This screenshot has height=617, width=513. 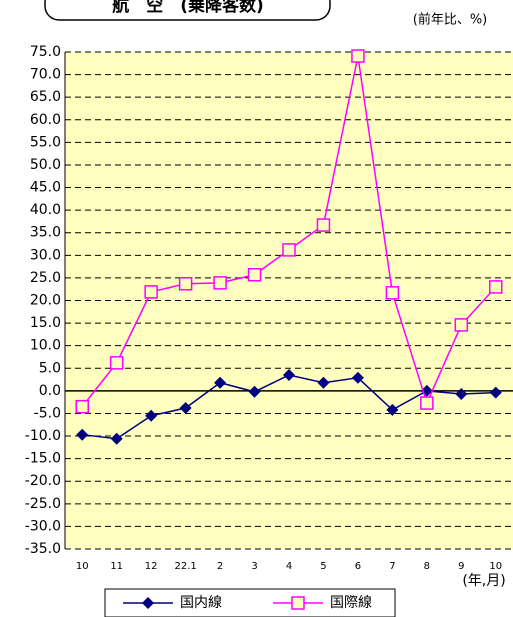 What do you see at coordinates (43, 459) in the screenshot?
I see `y-tick-label: -15.0` at bounding box center [43, 459].